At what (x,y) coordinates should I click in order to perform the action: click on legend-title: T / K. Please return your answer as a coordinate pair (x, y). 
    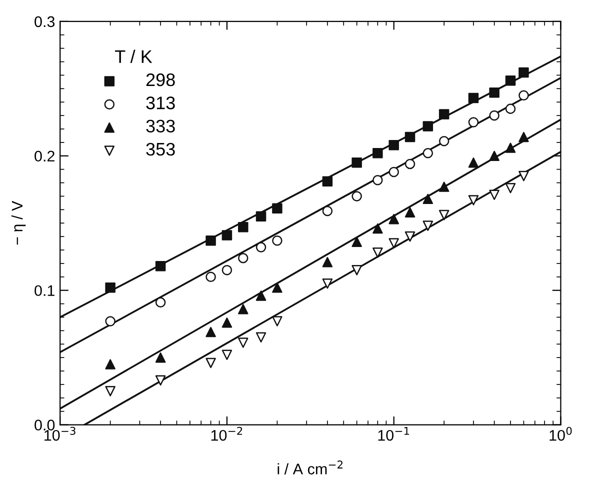
    Looking at the image, I should click on (133, 57).